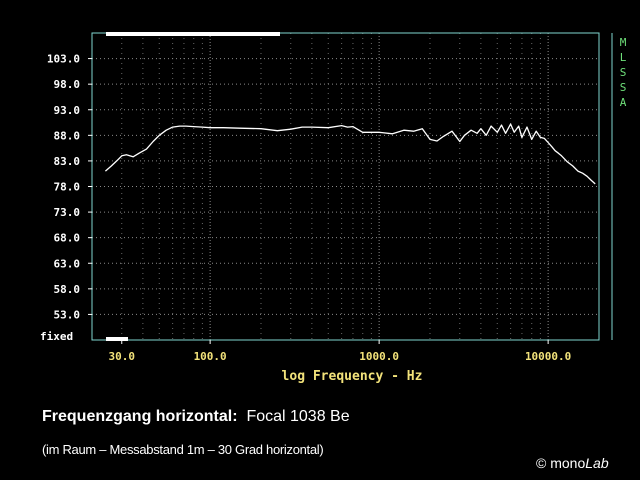  What do you see at coordinates (140, 416) in the screenshot?
I see `caption-title-bold: Frequenzgang horizontal:` at bounding box center [140, 416].